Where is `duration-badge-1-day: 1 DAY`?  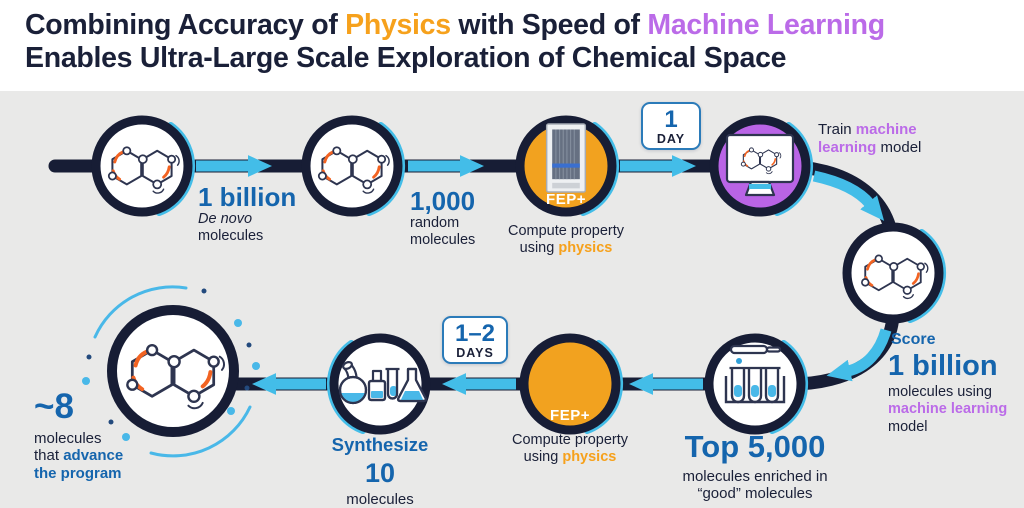
duration-badge-1-day: 1 DAY is located at coordinates (671, 126).